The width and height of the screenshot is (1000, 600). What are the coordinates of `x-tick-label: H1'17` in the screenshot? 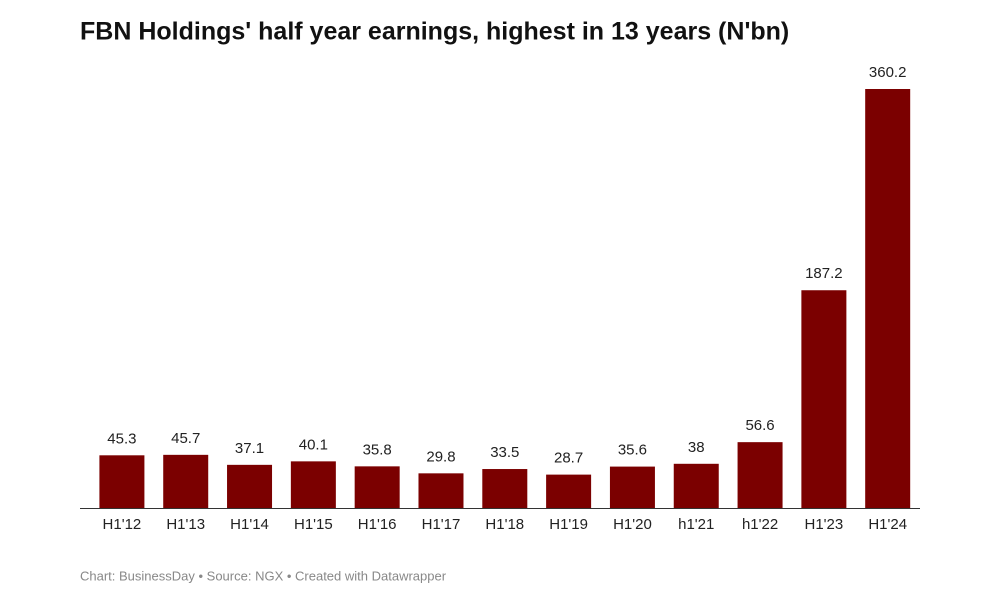 It's located at (441, 524).